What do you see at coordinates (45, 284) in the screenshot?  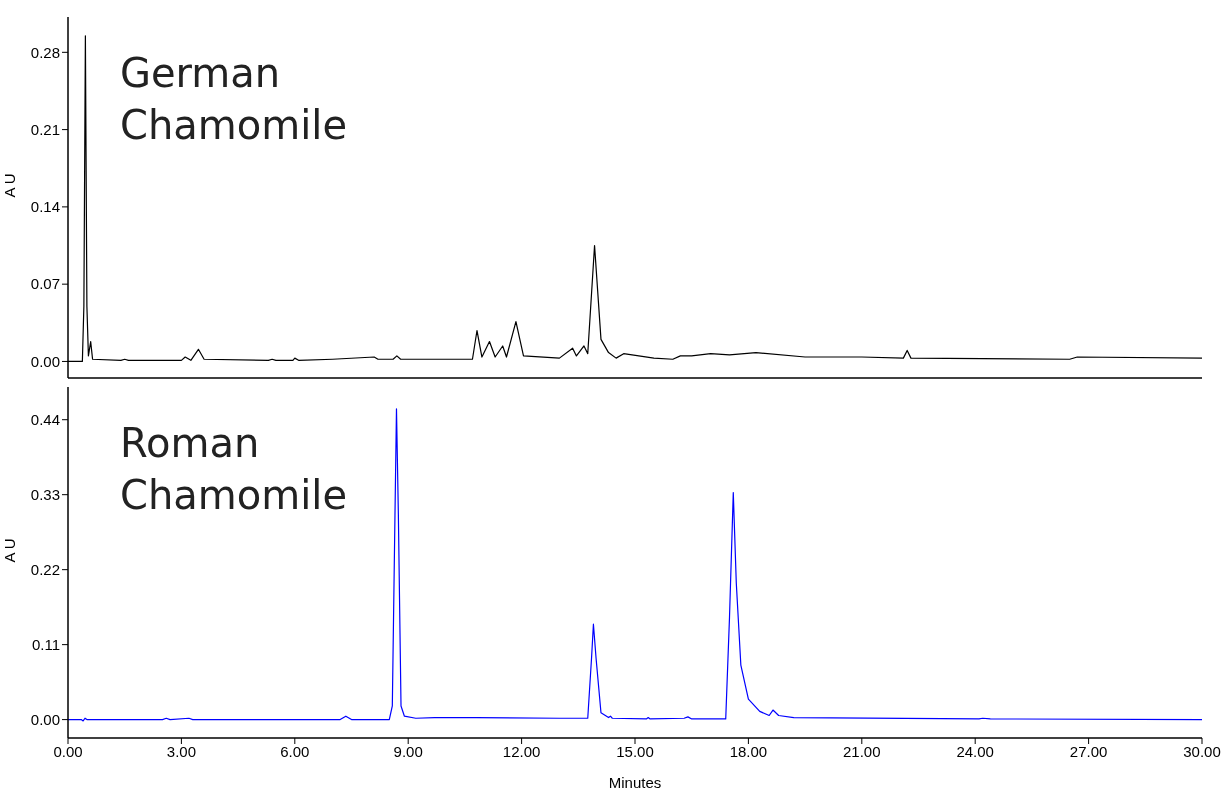 I see `y-tick-label: 0.07` at bounding box center [45, 284].